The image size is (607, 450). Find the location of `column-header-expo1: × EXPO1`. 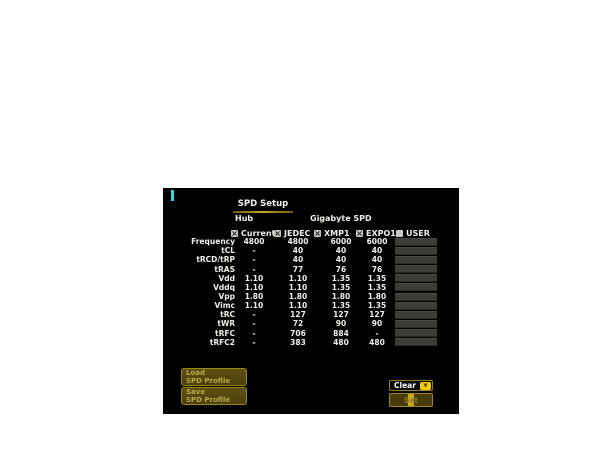

column-header-expo1: × EXPO1 is located at coordinates (376, 233).